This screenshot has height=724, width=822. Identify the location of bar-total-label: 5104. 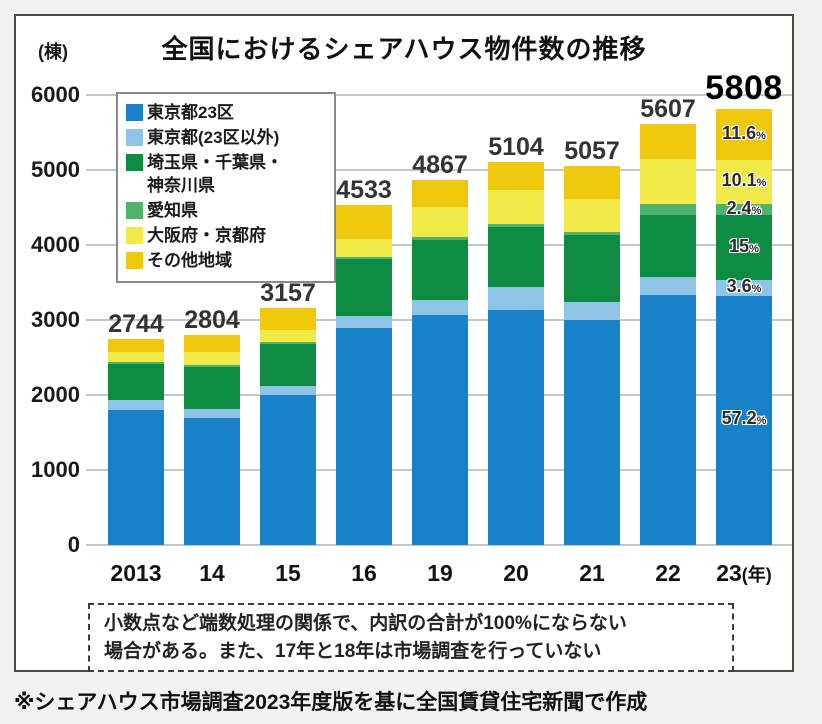
(516, 147).